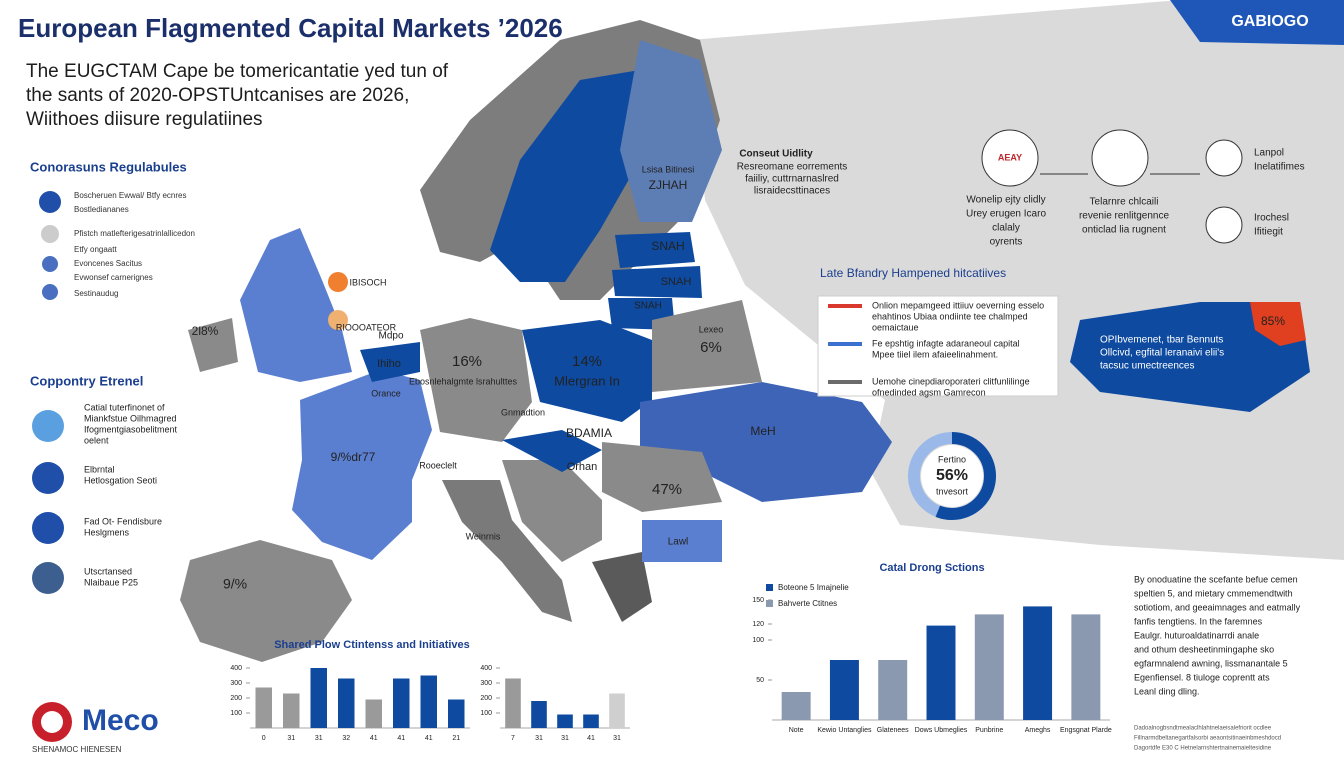  Describe the element at coordinates (587, 380) in the screenshot. I see `map-label: Mlergran In` at that location.